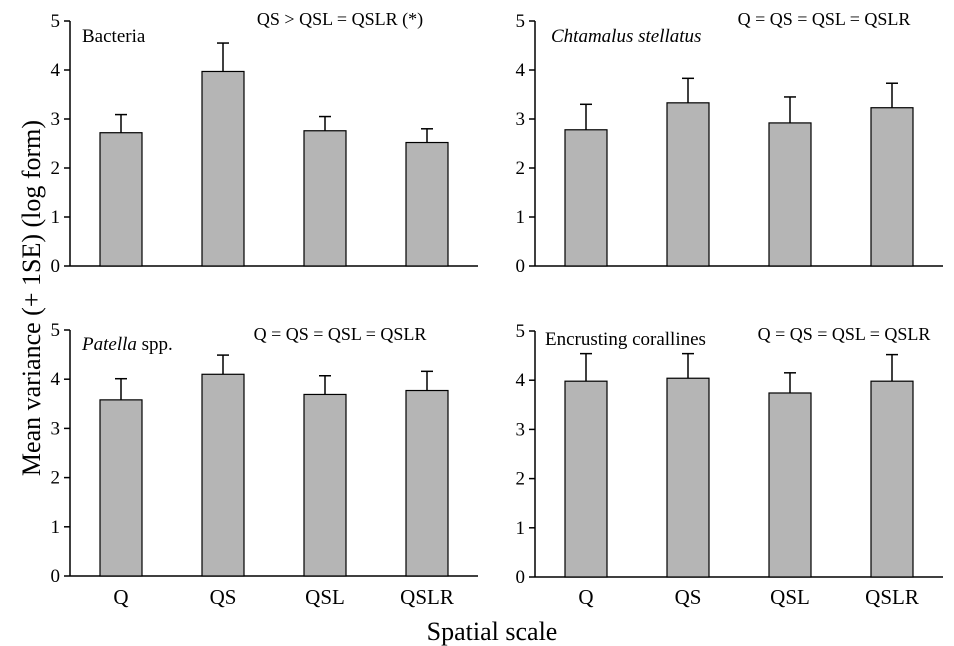 Image resolution: width=954 pixels, height=646 pixels. I want to click on panel-title: Encrusting corallines, so click(625, 339).